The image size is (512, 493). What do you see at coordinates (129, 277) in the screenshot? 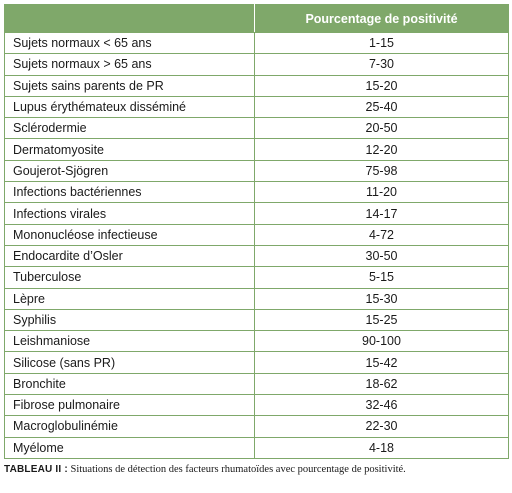
I see `row-label: Tuberculose` at bounding box center [129, 277].